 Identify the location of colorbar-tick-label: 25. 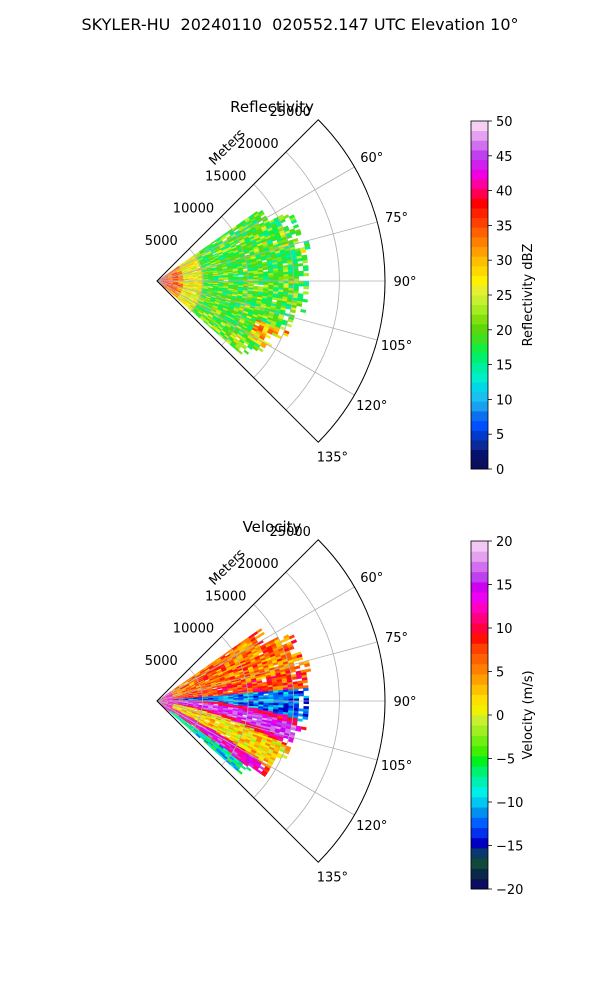
(504, 296).